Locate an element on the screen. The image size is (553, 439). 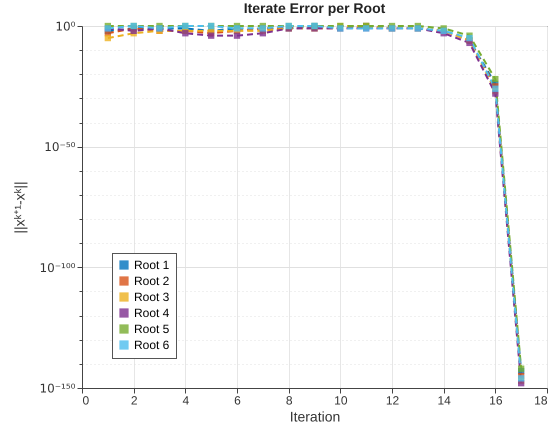
x-axis-title: Iteration is located at coordinates (315, 416).